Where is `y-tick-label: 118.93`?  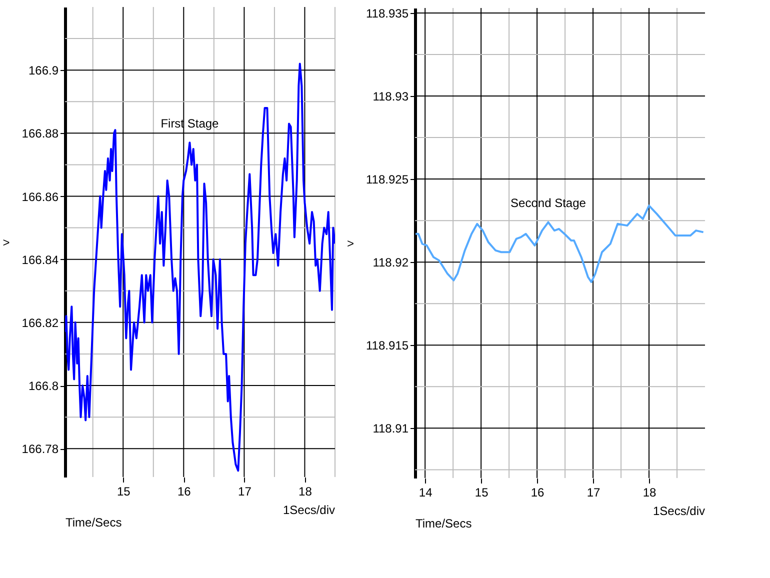
y-tick-label: 118.93 is located at coordinates (390, 97).